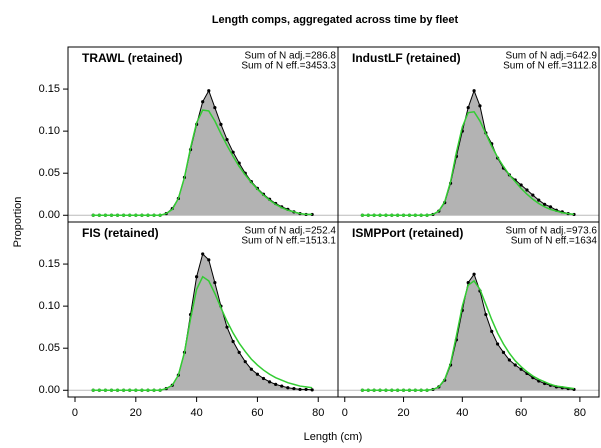  What do you see at coordinates (552, 231) in the screenshot?
I see `panel-annotation: Sum of N adj.=973.6` at bounding box center [552, 231].